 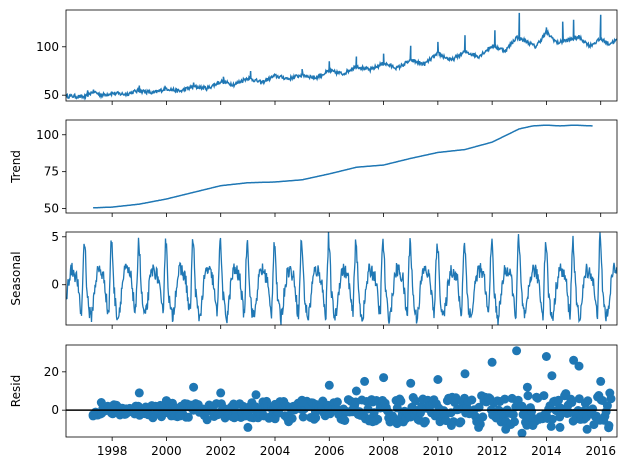 I want to click on x-tick-label: 2014, so click(x=546, y=451).